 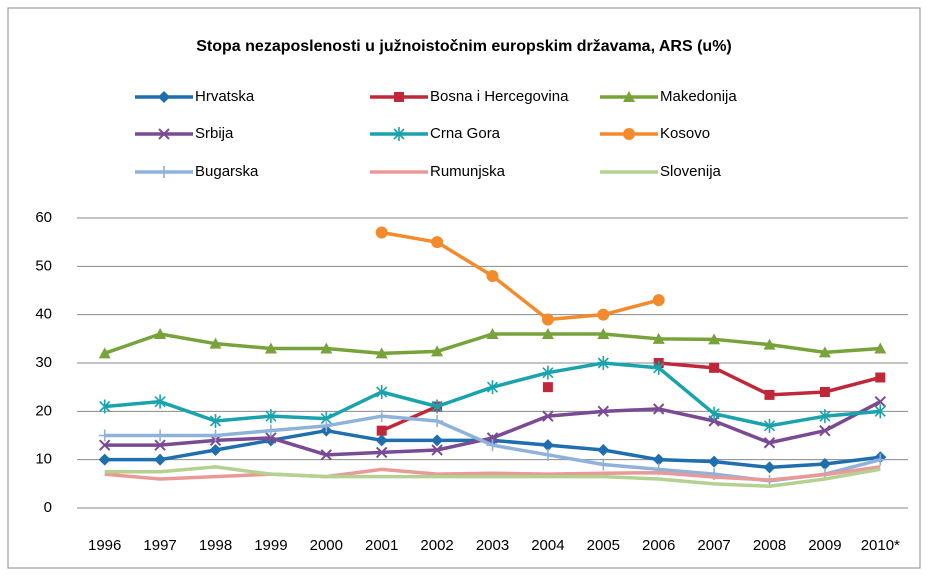 I want to click on legend-label: Hrvatska, so click(x=225, y=96).